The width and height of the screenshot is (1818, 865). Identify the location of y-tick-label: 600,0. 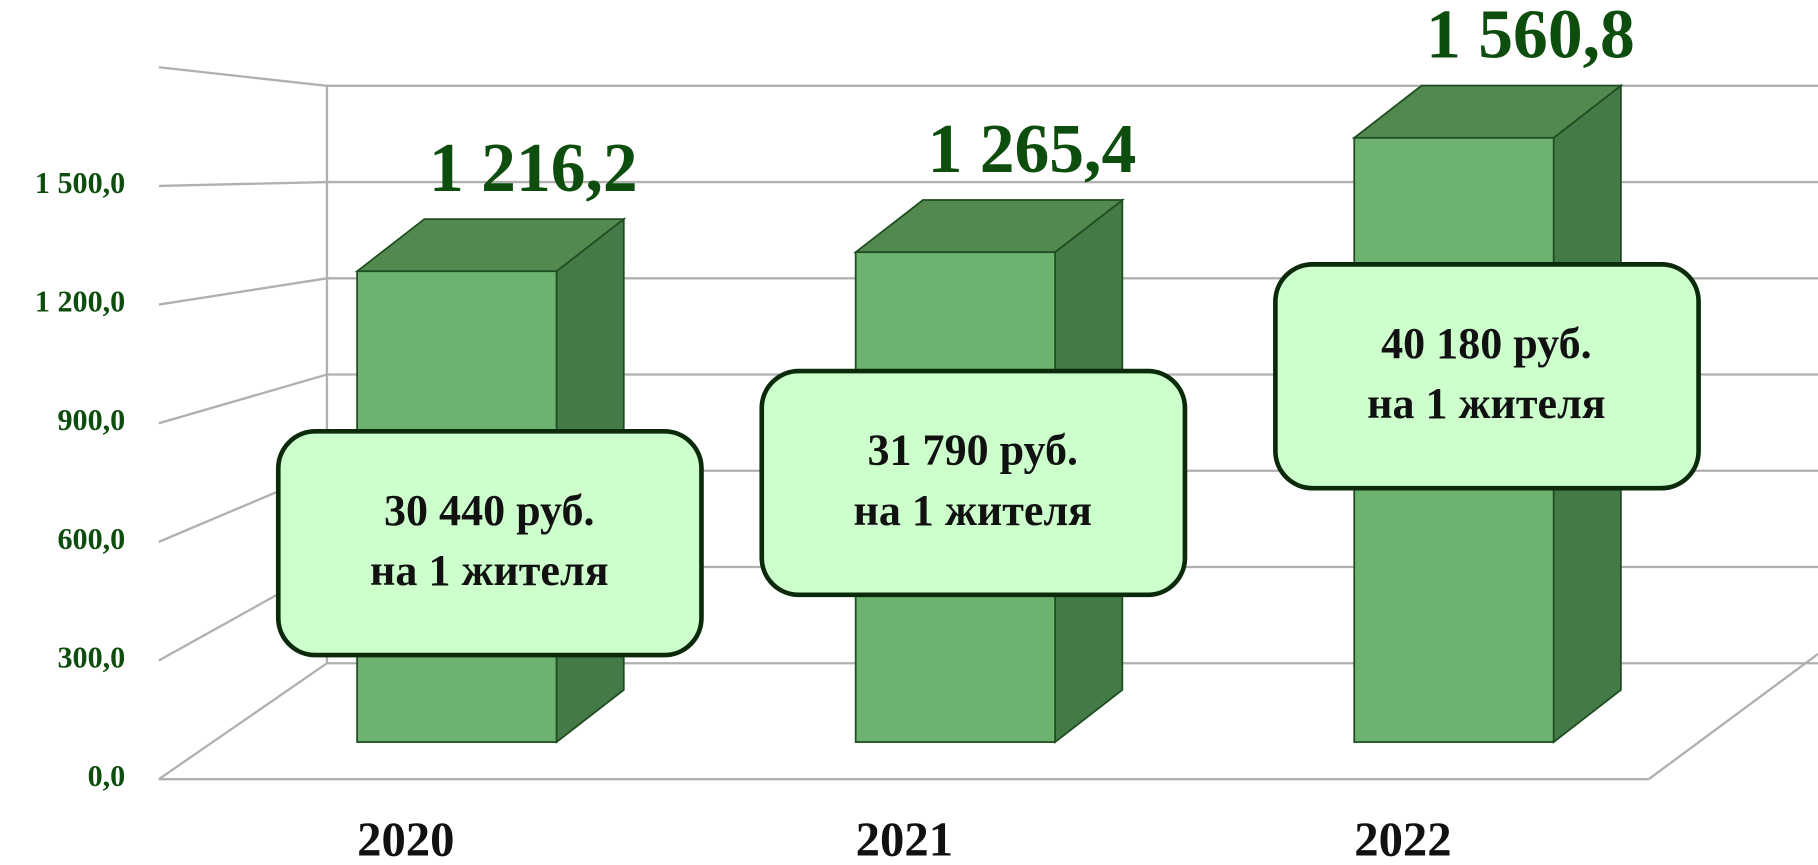
(91, 539).